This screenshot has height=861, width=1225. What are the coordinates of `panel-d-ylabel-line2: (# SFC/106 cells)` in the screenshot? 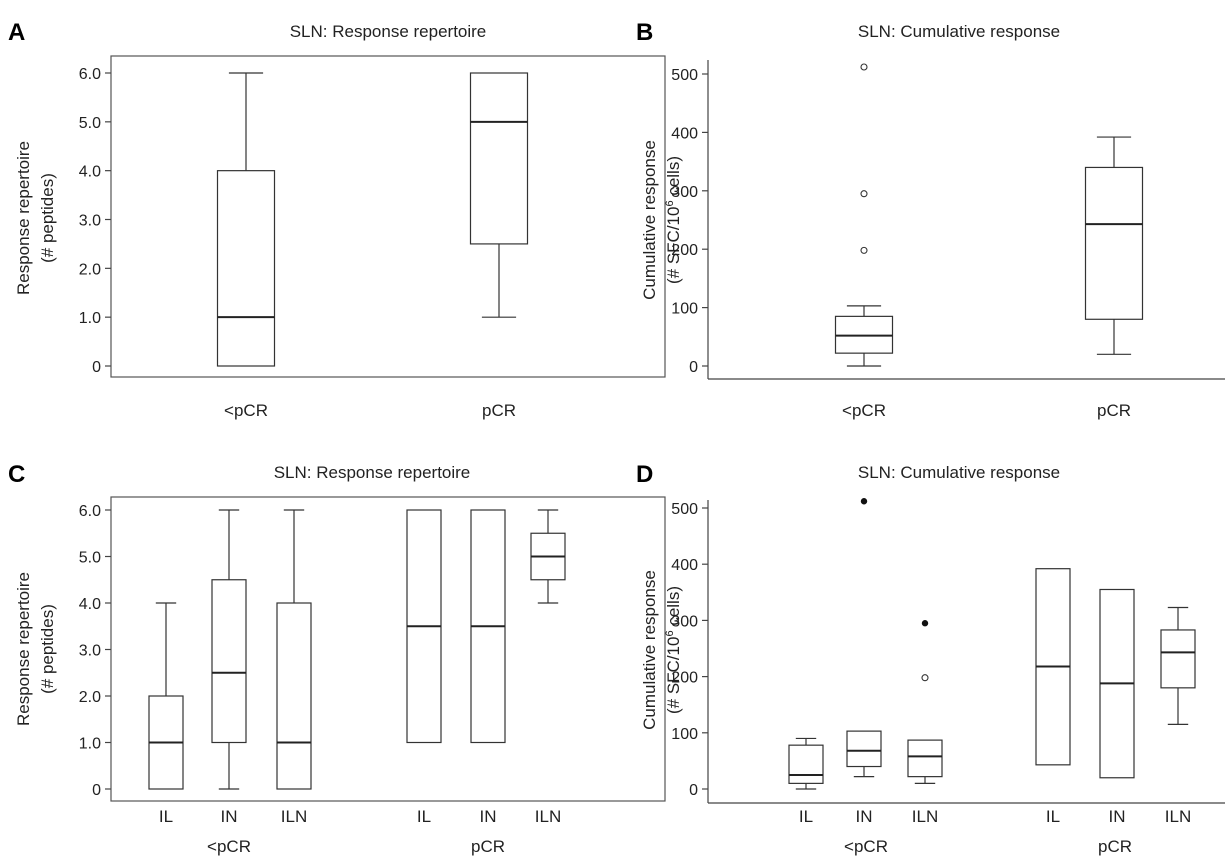 It's located at (673, 650).